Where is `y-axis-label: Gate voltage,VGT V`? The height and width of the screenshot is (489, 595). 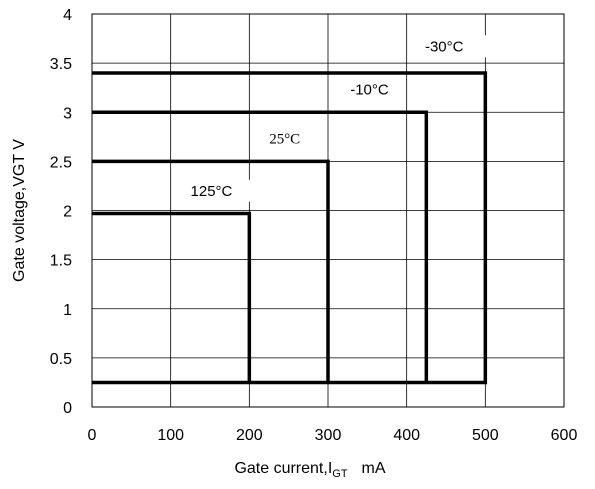 y-axis-label: Gate voltage,VGT V is located at coordinates (19, 210).